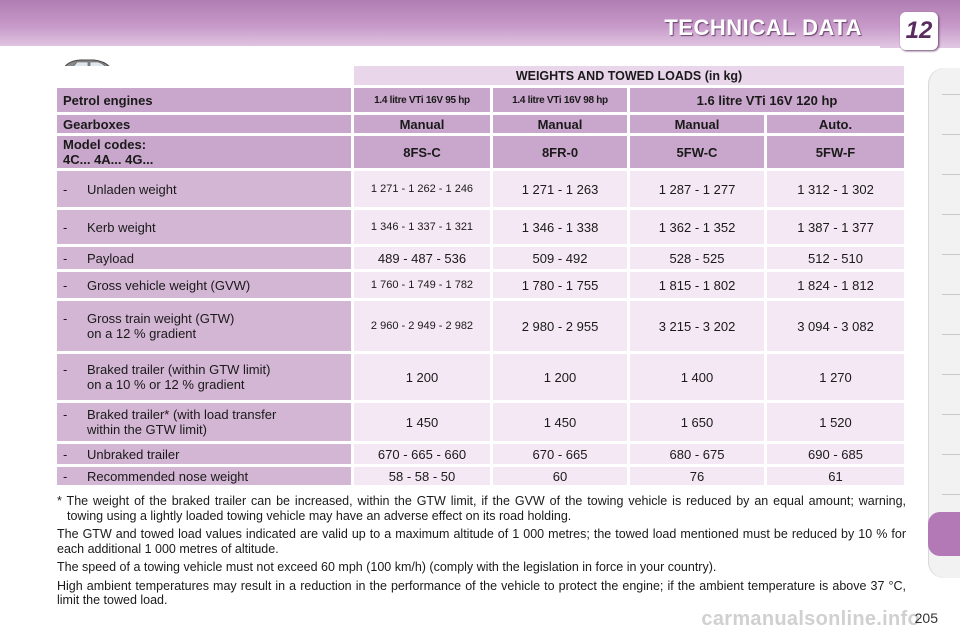 This screenshot has height=640, width=960. Describe the element at coordinates (836, 285) in the screenshot. I see `row-value: 1 824 - 1 812` at that location.